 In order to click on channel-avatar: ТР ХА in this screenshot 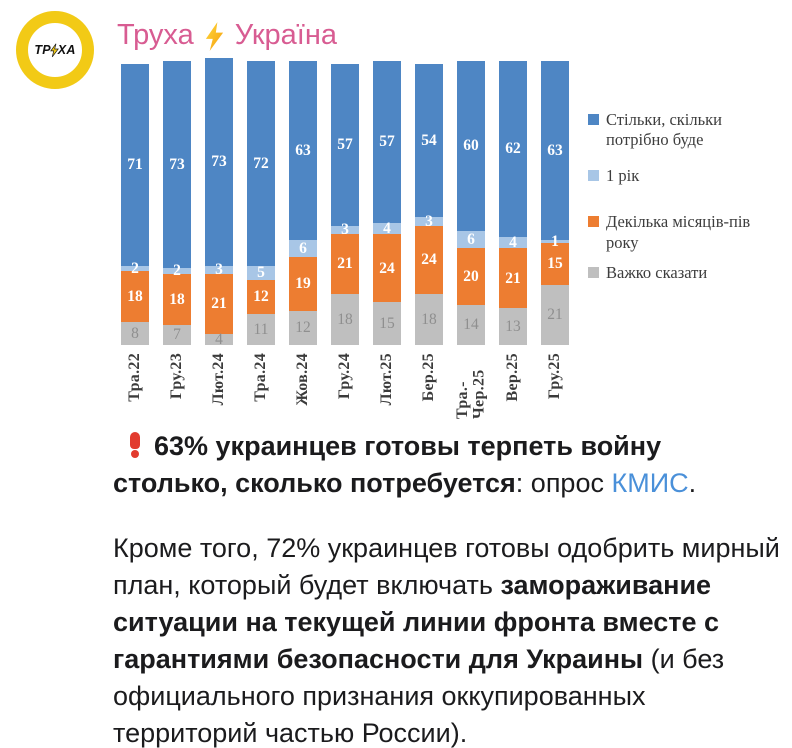, I will do `click(55, 50)`.